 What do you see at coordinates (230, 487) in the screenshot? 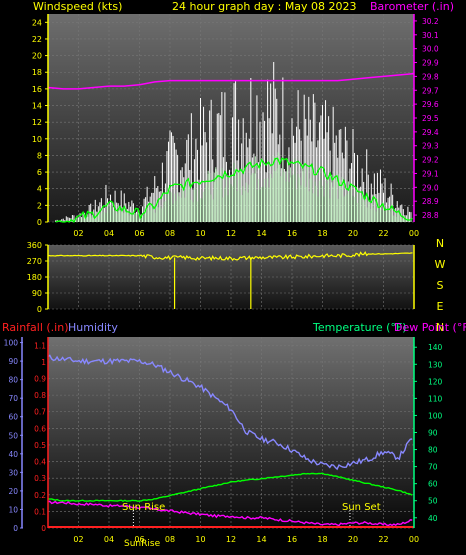
I see `temperature-line` at bounding box center [230, 487].